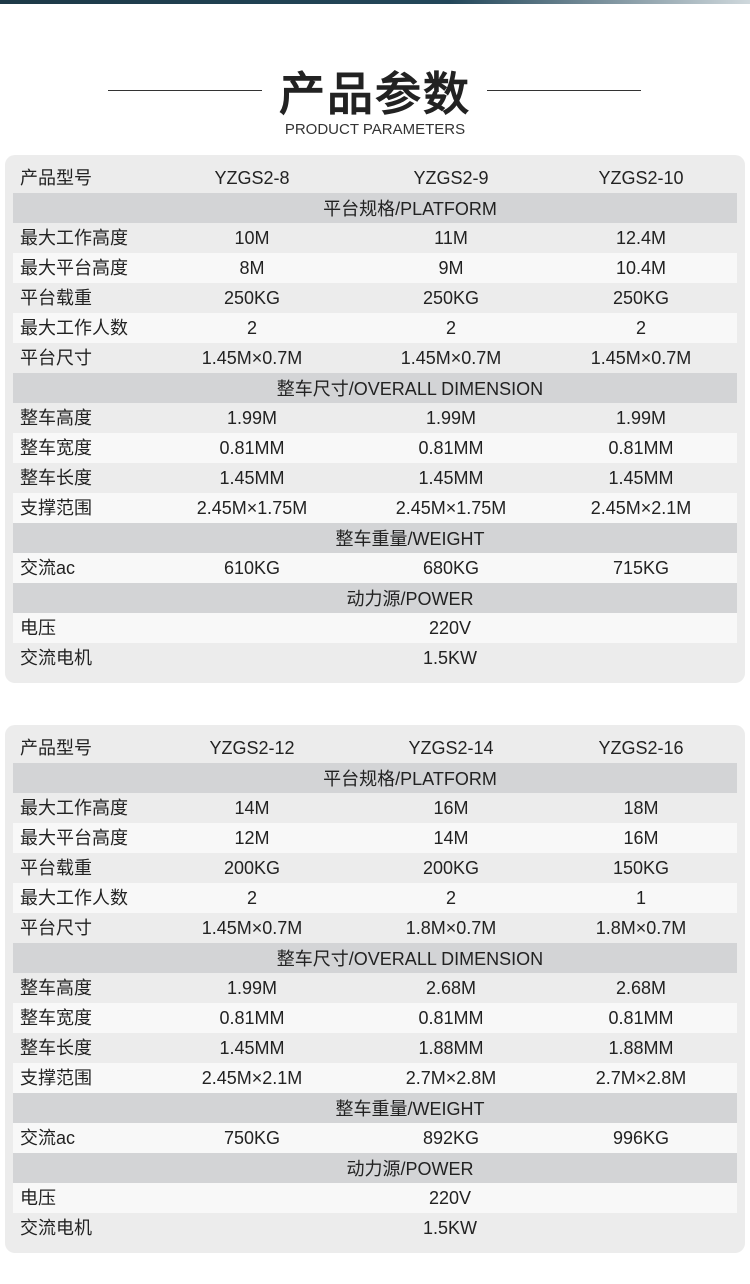  Describe the element at coordinates (375, 928) in the screenshot. I see `spec-row: 平台尺寸 1.45M×0.7M 1.8M×0.7M 1.8M×0.7M` at that location.